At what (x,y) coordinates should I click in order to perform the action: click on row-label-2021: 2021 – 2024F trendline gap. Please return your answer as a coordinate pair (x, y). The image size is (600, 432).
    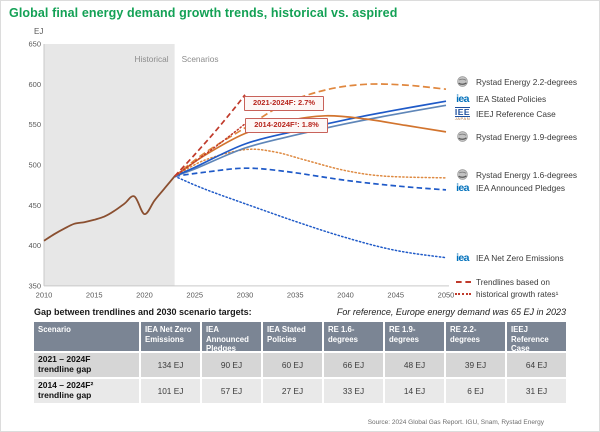
    Looking at the image, I should click on (87, 366).